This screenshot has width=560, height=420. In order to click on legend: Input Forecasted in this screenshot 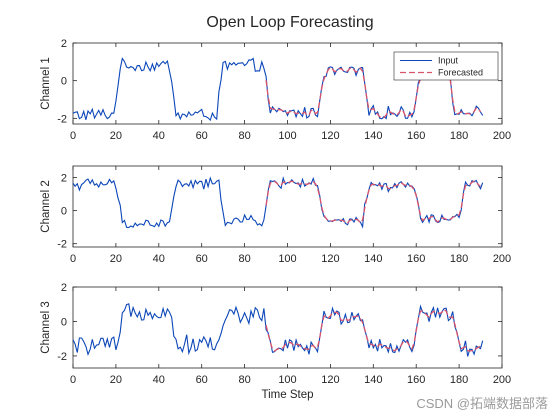, I will do `click(446, 66)`.